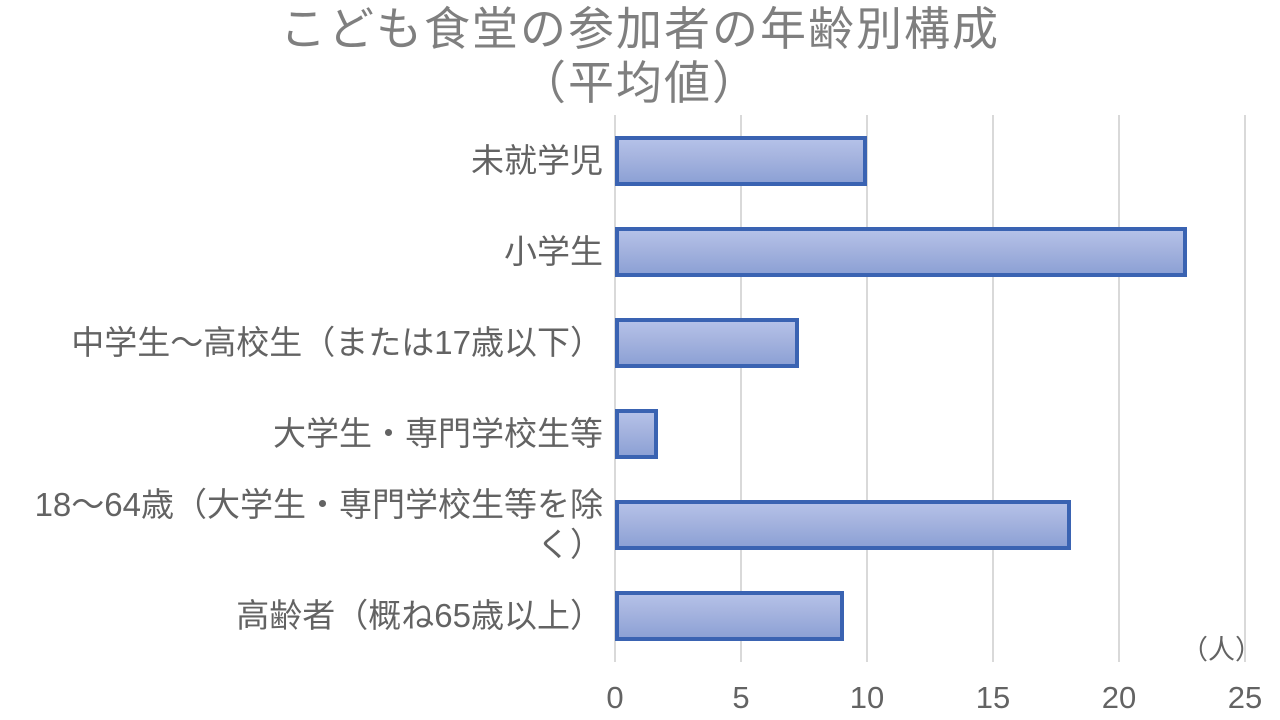  I want to click on x-tick-label-25: 25, so click(1245, 697).